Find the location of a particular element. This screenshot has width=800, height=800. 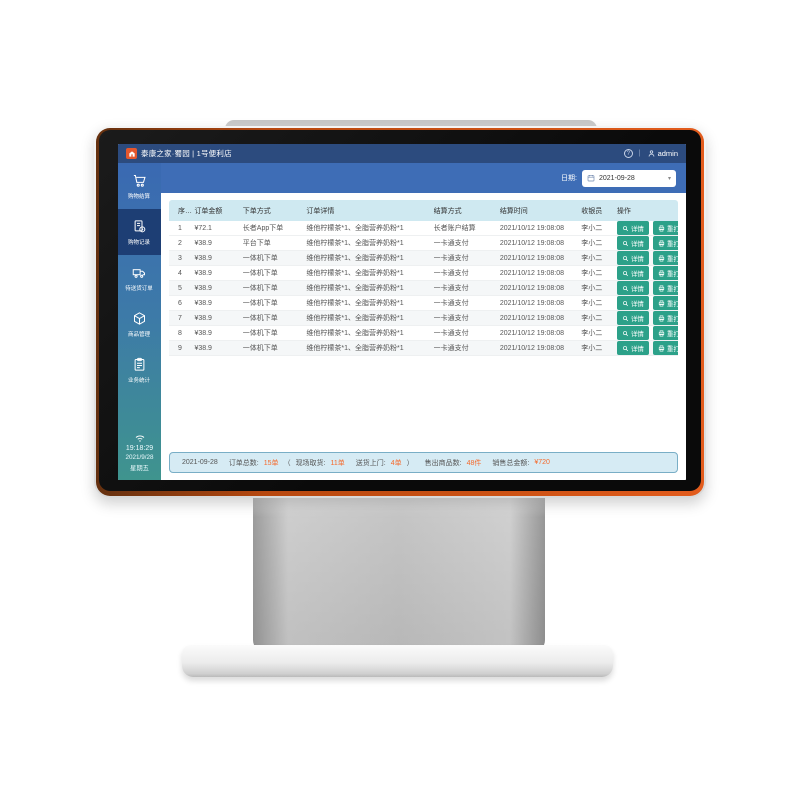

cell-pay: 长者账户结算 is located at coordinates (454, 228).